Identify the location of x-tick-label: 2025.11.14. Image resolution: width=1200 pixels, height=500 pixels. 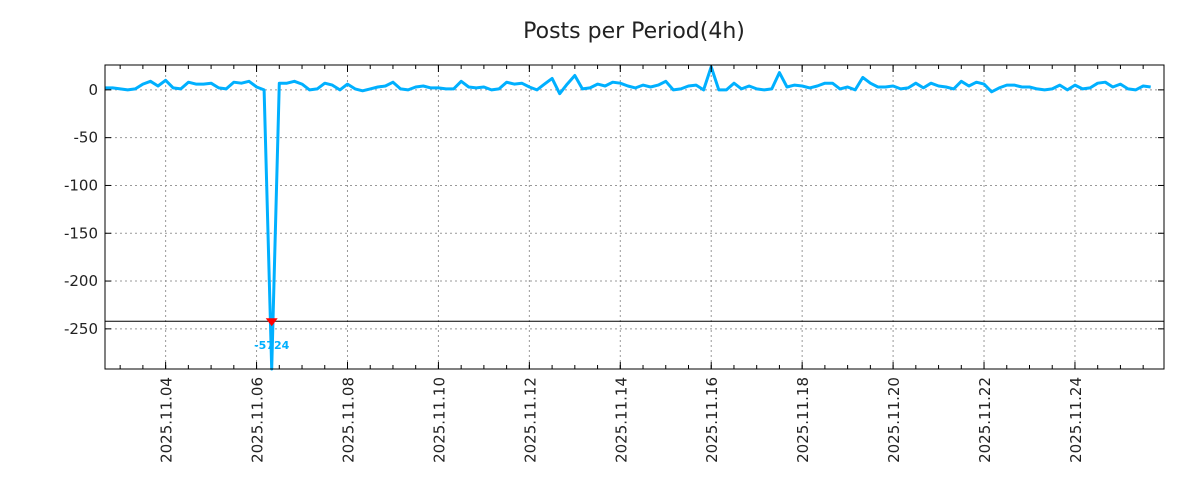
(621, 420).